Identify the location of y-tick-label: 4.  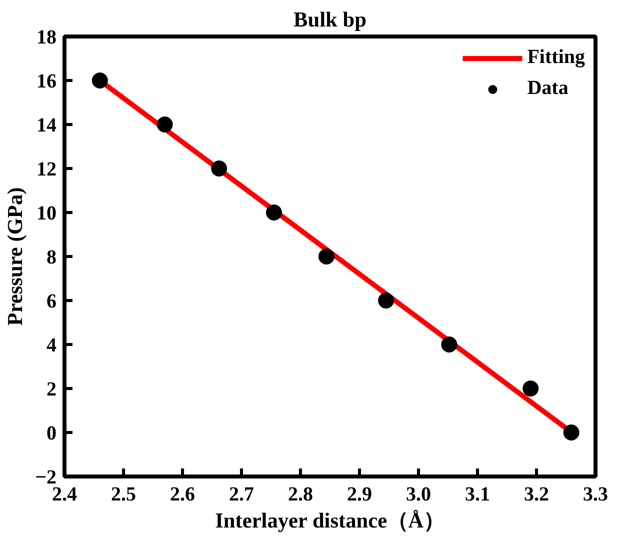
(51, 345).